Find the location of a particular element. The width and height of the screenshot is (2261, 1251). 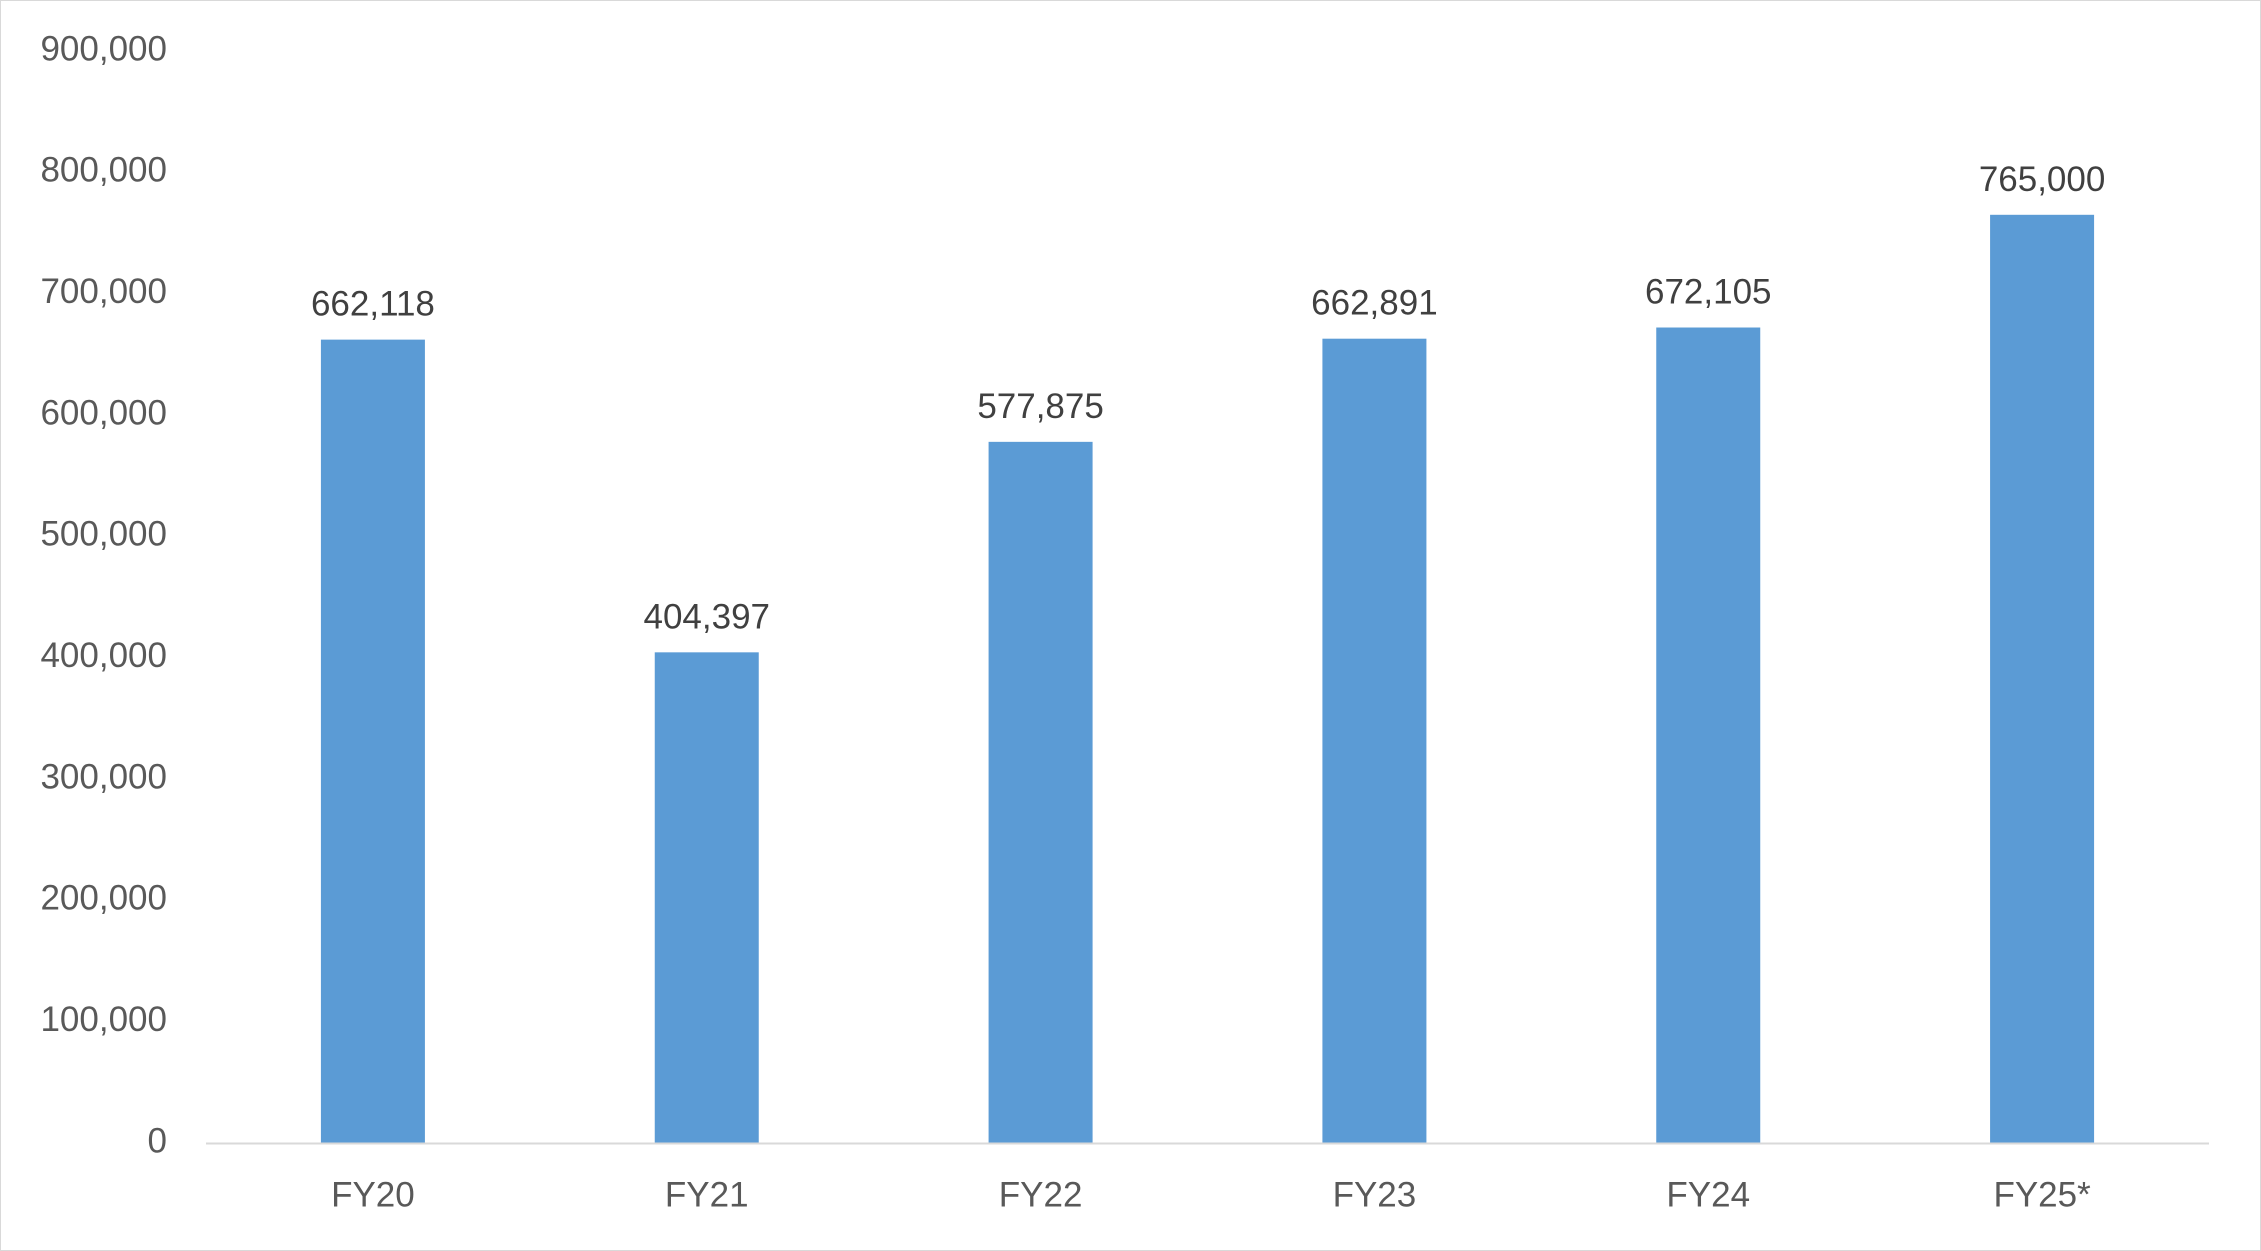

bar-fy22 is located at coordinates (1040, 792).